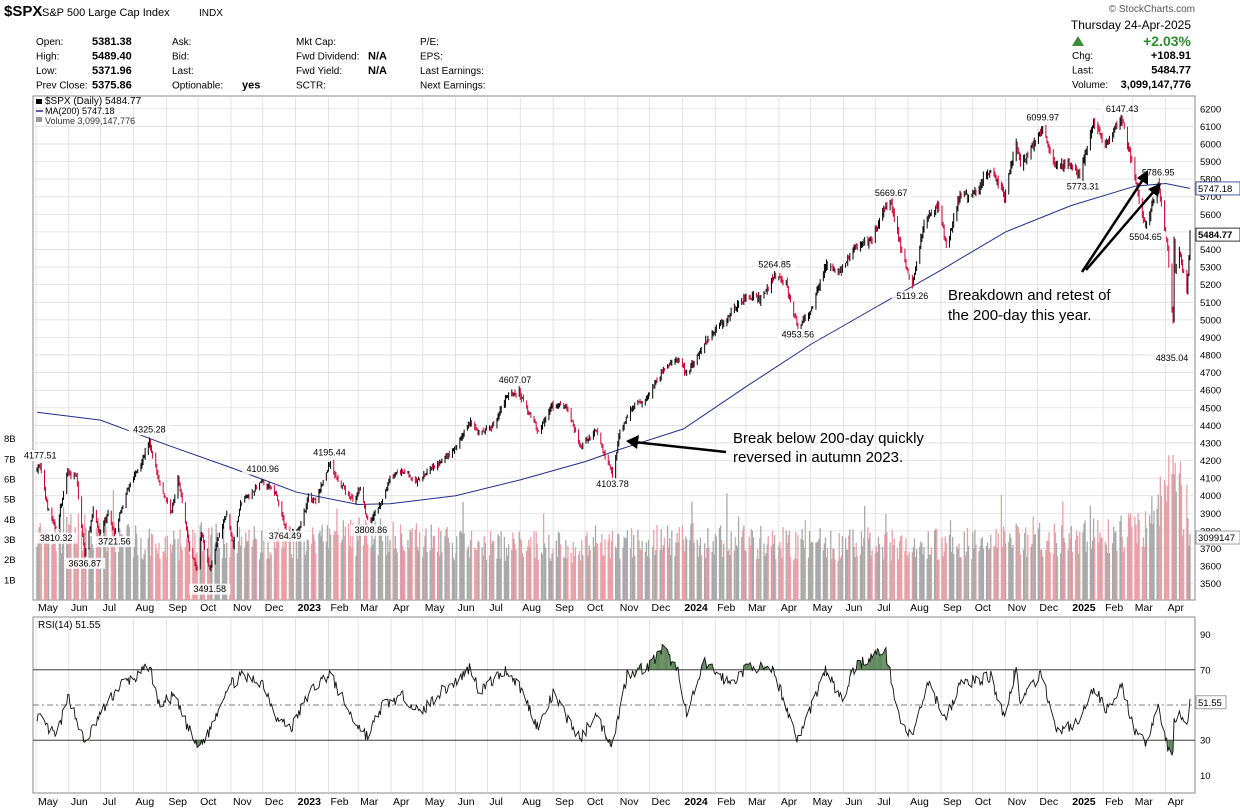 This screenshot has height=810, width=1240. I want to click on value-label: 4607.07, so click(515, 380).